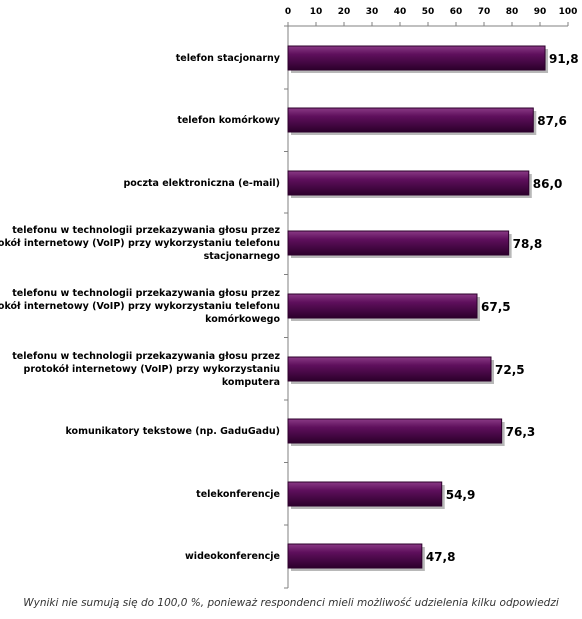  Describe the element at coordinates (242, 319) in the screenshot. I see `category-label-line: komórkowego` at that location.